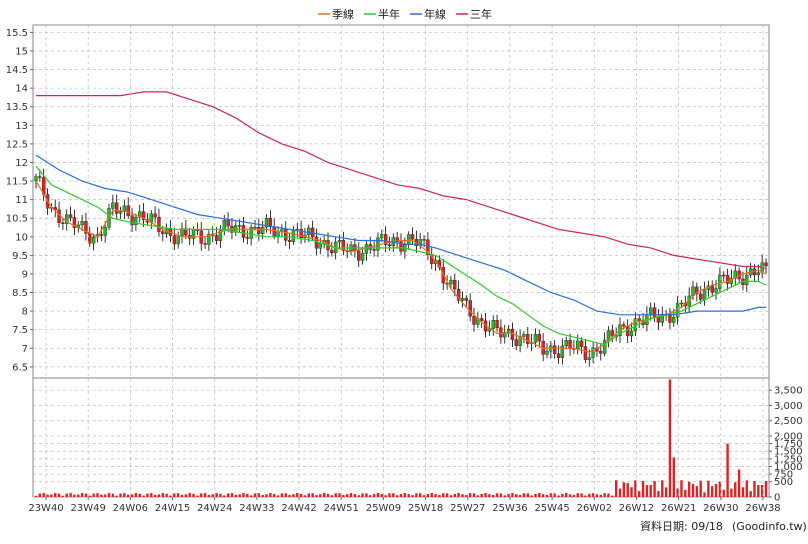 This screenshot has height=544, width=808. I want to click on price-tick-label-1: 7, so click(25, 349).